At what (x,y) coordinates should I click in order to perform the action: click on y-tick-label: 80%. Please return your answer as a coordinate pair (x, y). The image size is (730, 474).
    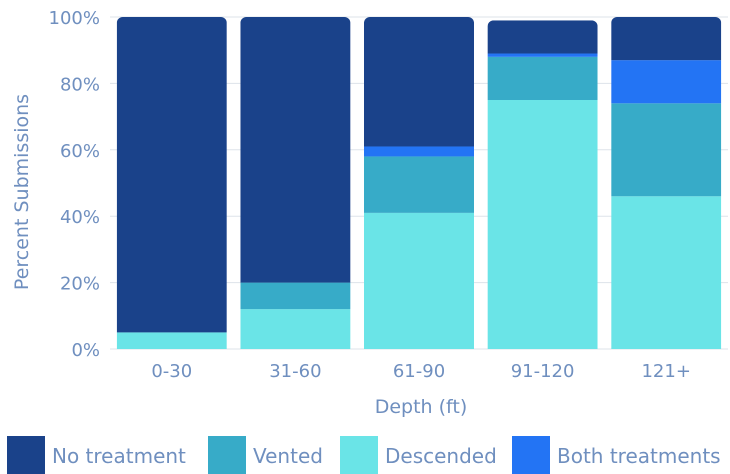
    Looking at the image, I should click on (80, 84).